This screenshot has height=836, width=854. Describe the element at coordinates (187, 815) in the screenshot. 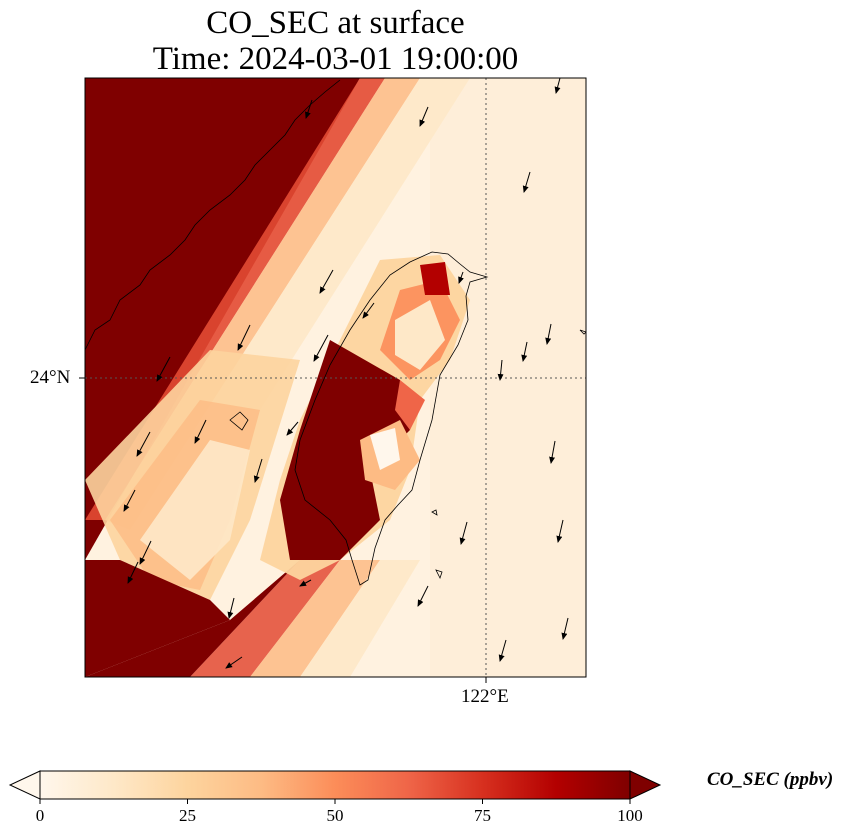

I see `colorbar-tick-label: 25` at that location.